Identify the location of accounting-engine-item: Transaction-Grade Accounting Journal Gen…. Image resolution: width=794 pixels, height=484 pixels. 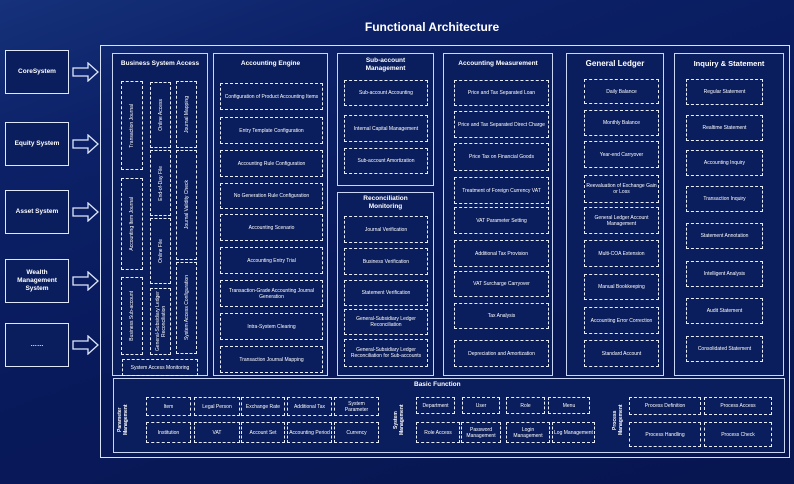
(271, 293).